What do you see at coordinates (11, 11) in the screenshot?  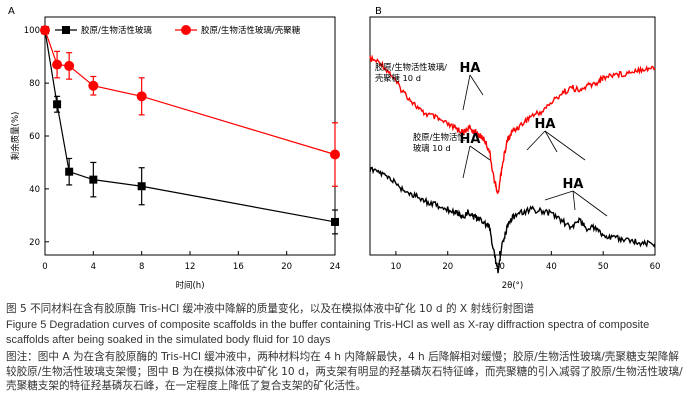 I see `panel-label: A` at bounding box center [11, 11].